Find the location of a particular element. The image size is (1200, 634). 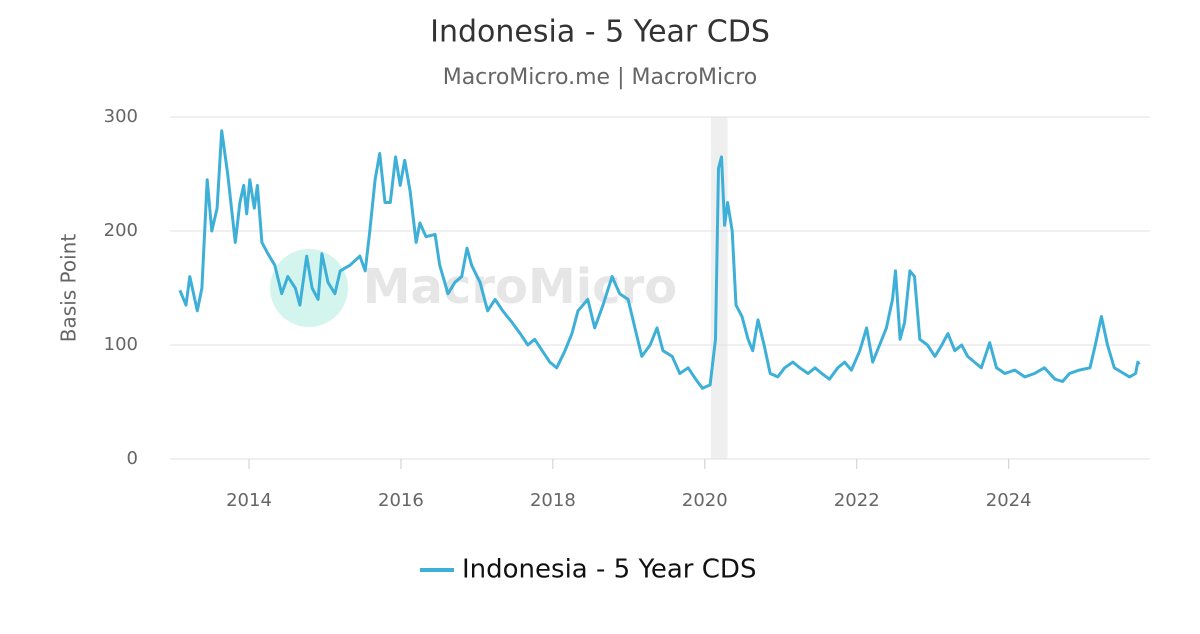

y-tick-label: 100 is located at coordinates (121, 344).